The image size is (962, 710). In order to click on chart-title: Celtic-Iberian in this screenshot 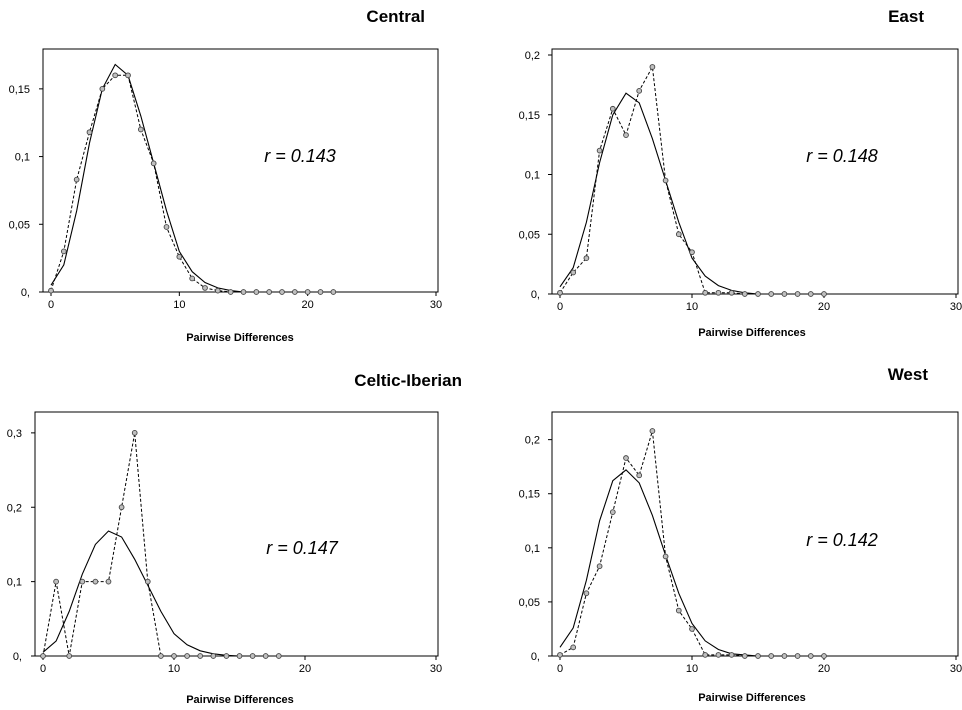, I will do `click(408, 380)`.